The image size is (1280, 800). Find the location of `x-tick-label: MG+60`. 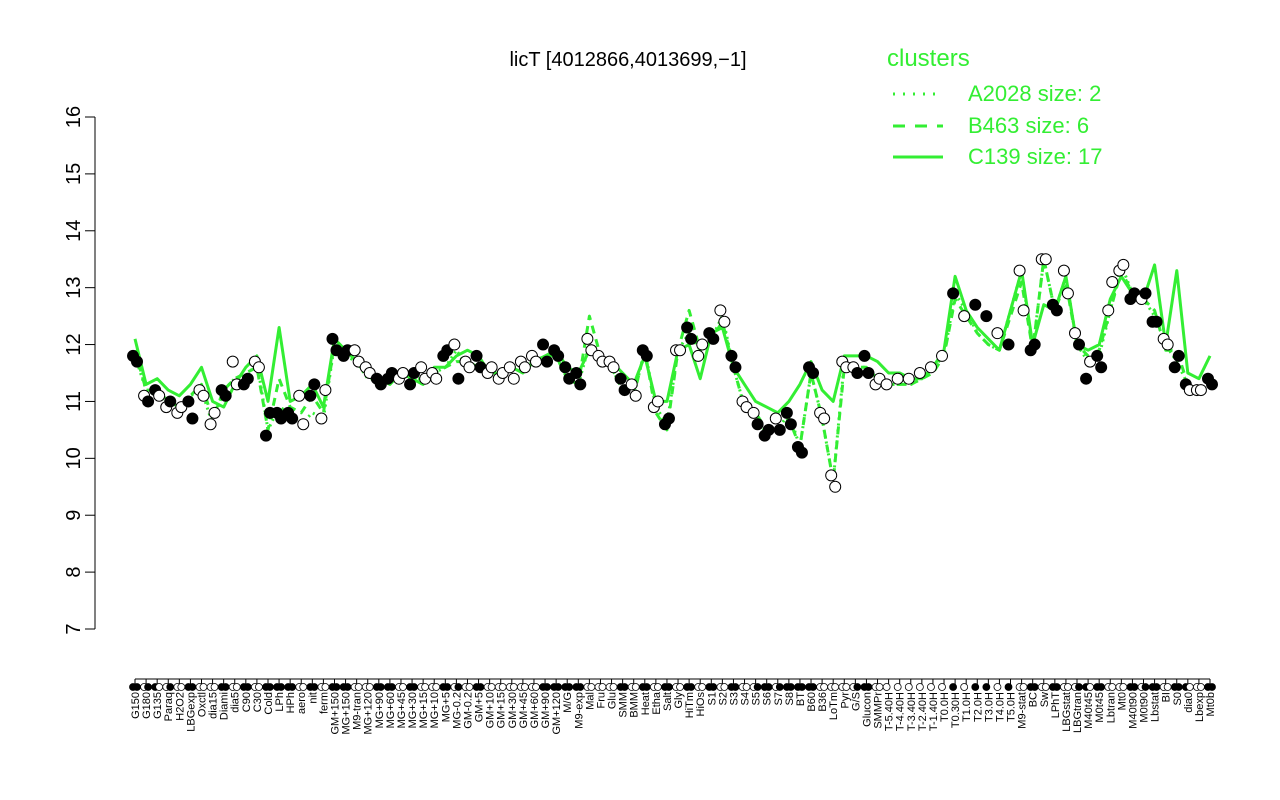

x-tick-label: MG+60 is located at coordinates (391, 710).